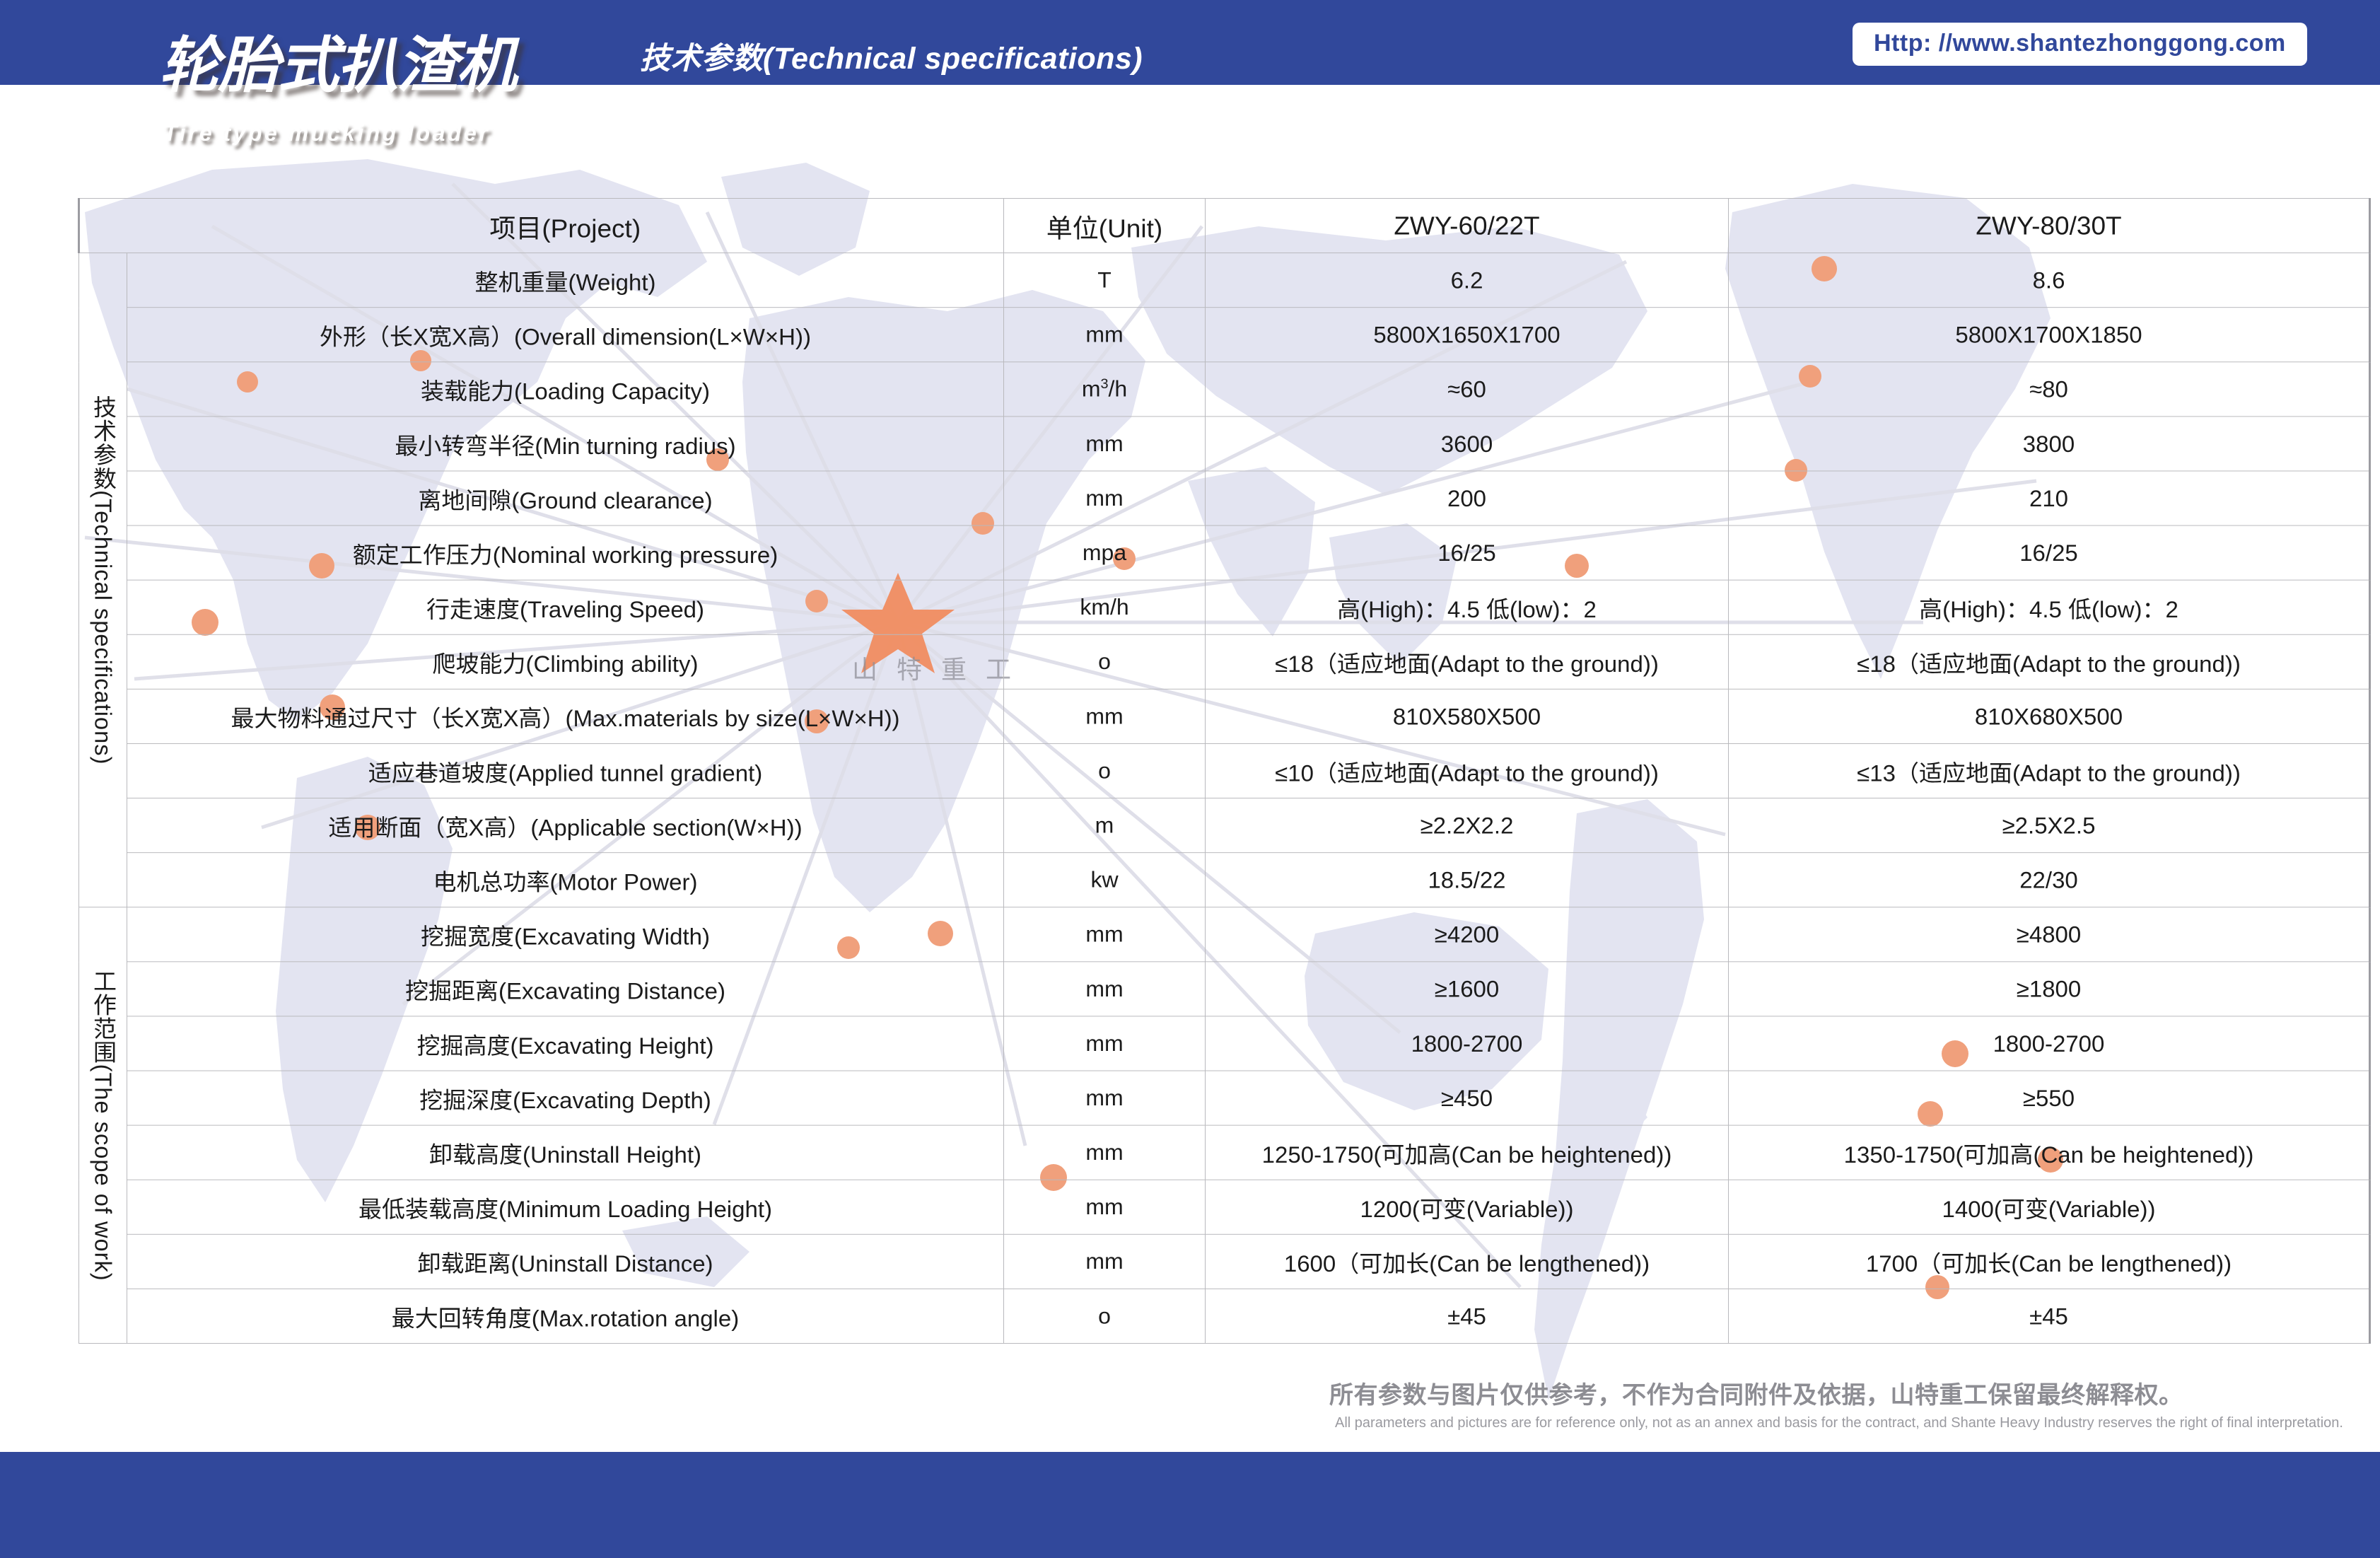  What do you see at coordinates (2049, 1316) in the screenshot?
I see `cell-value-model-2: ±45` at bounding box center [2049, 1316].